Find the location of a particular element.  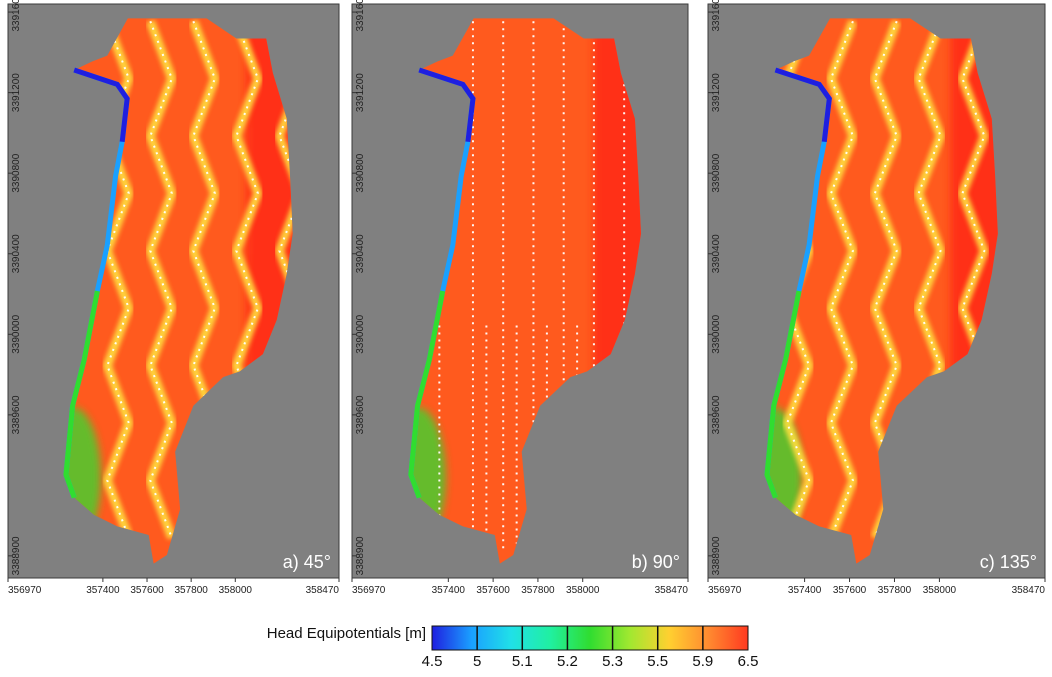

colorbar-tick-label: 5.1 is located at coordinates (522, 661).